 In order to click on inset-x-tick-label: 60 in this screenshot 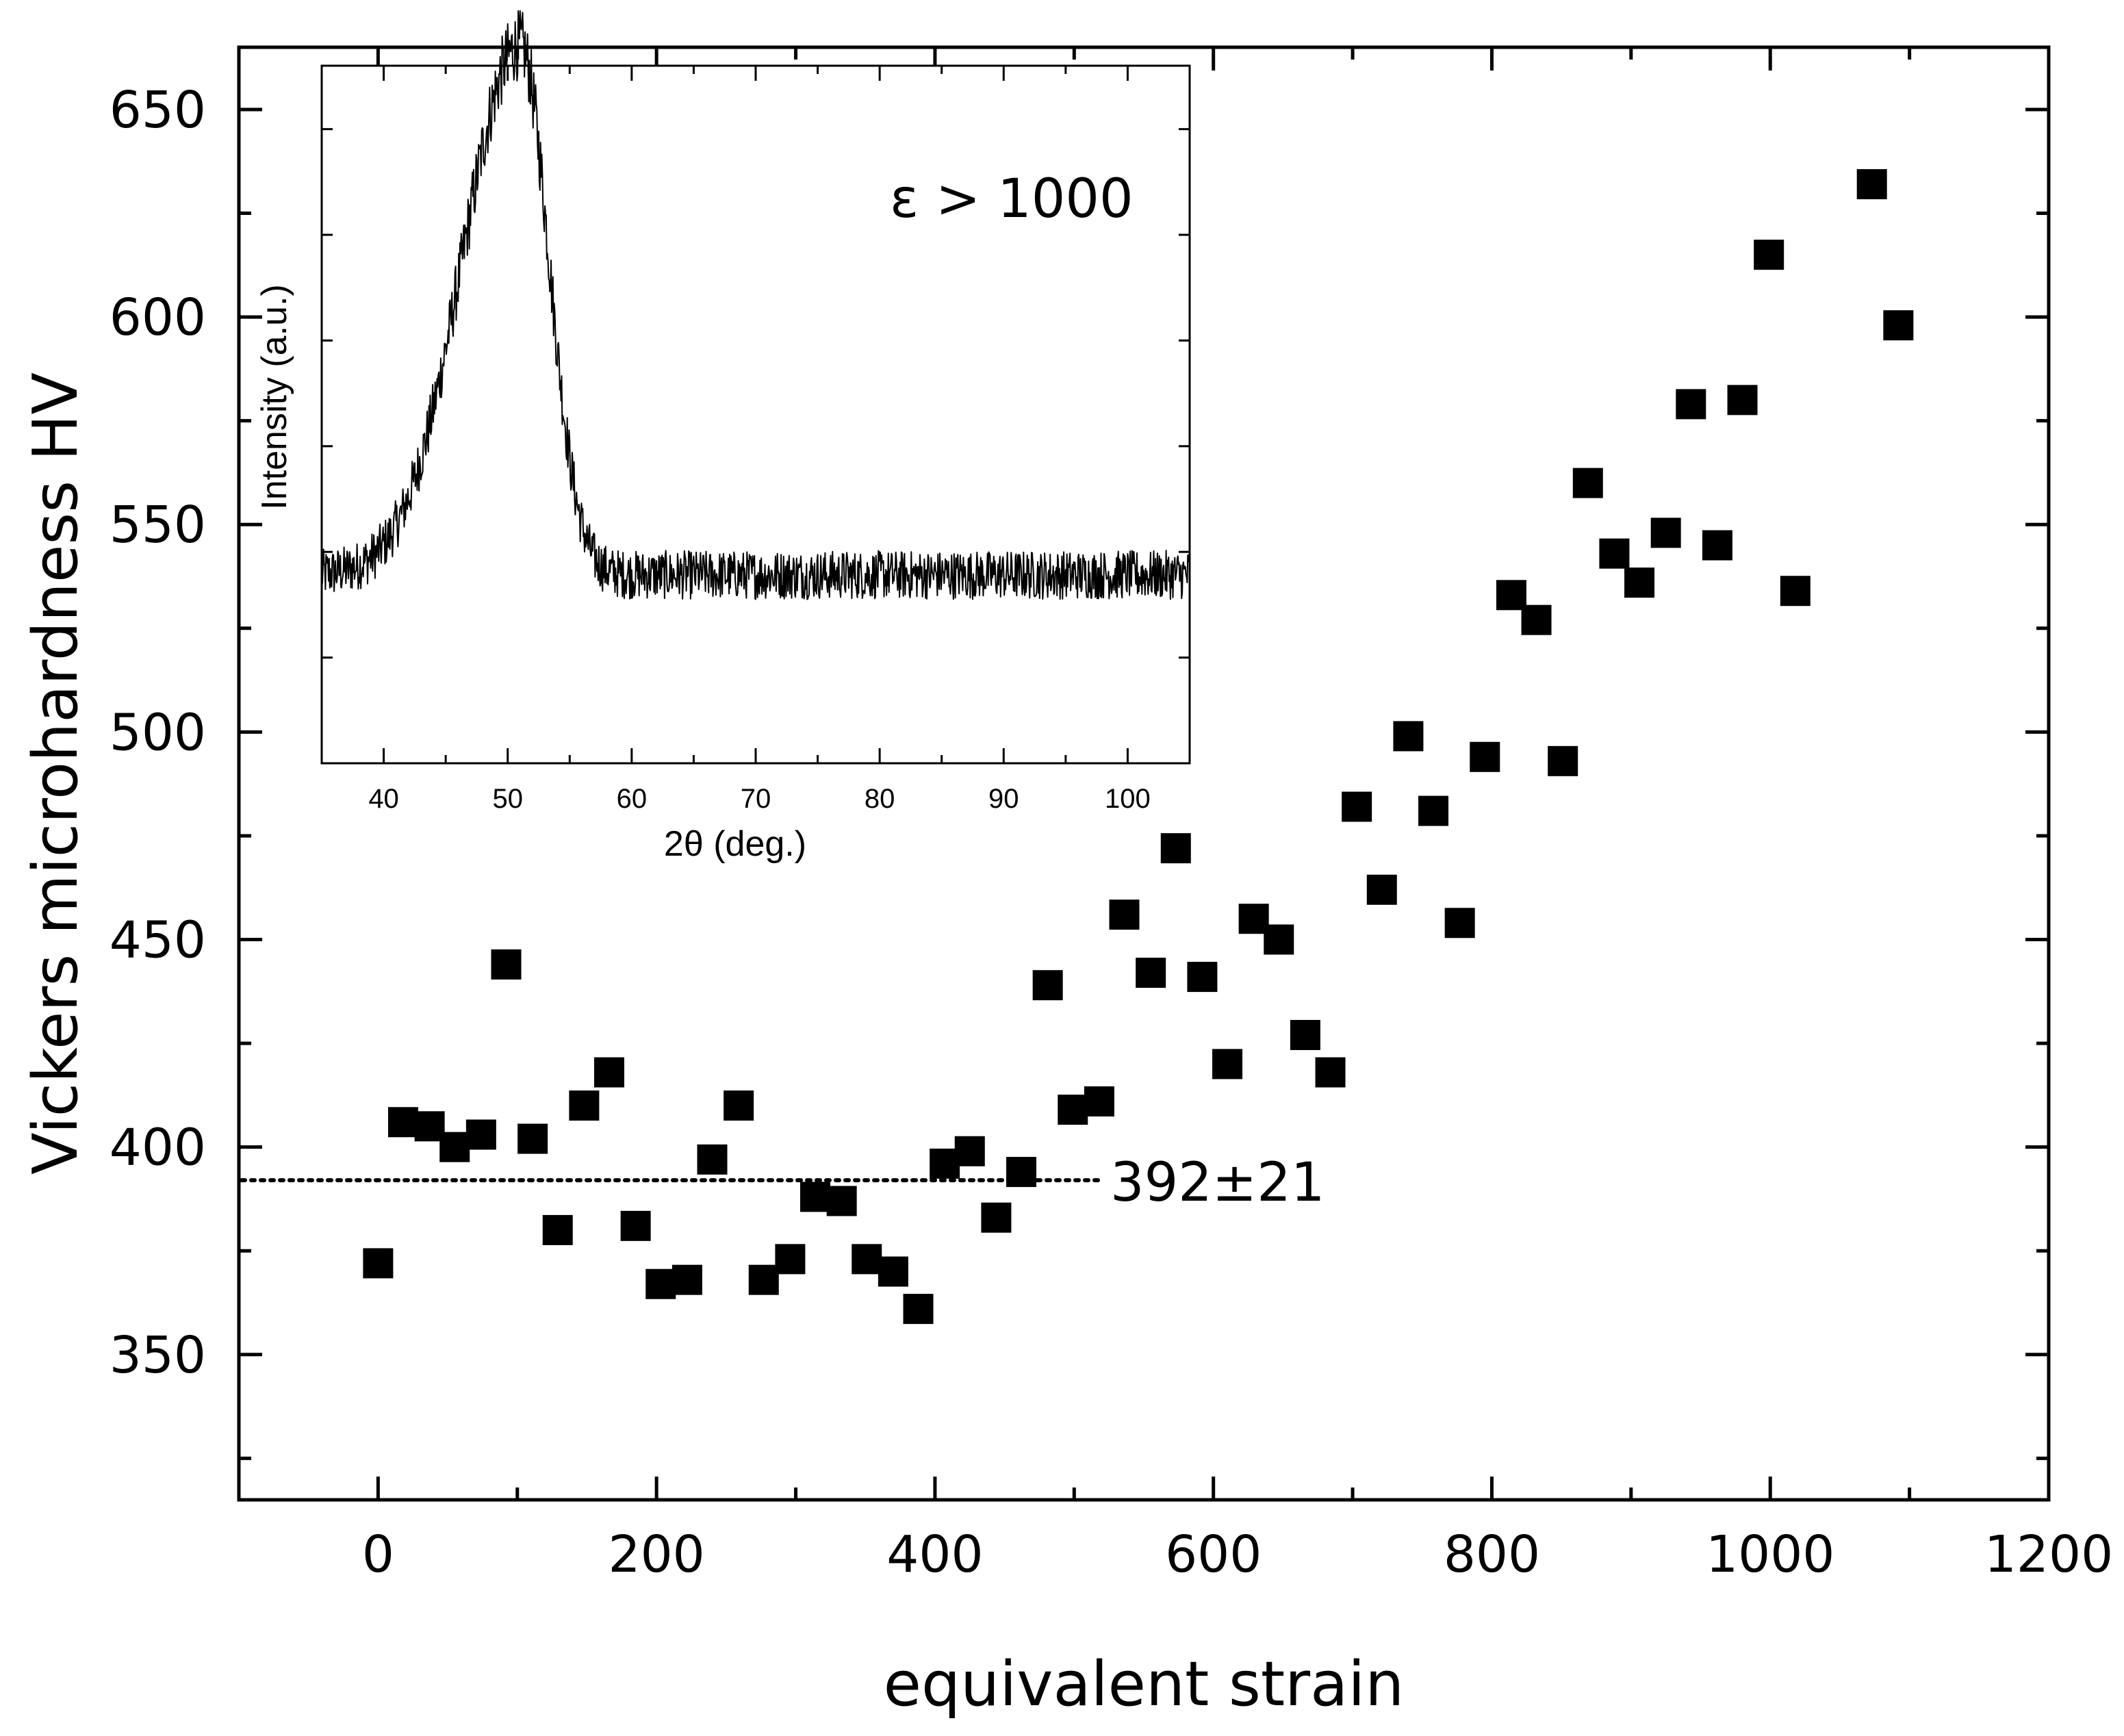, I will do `click(632, 799)`.